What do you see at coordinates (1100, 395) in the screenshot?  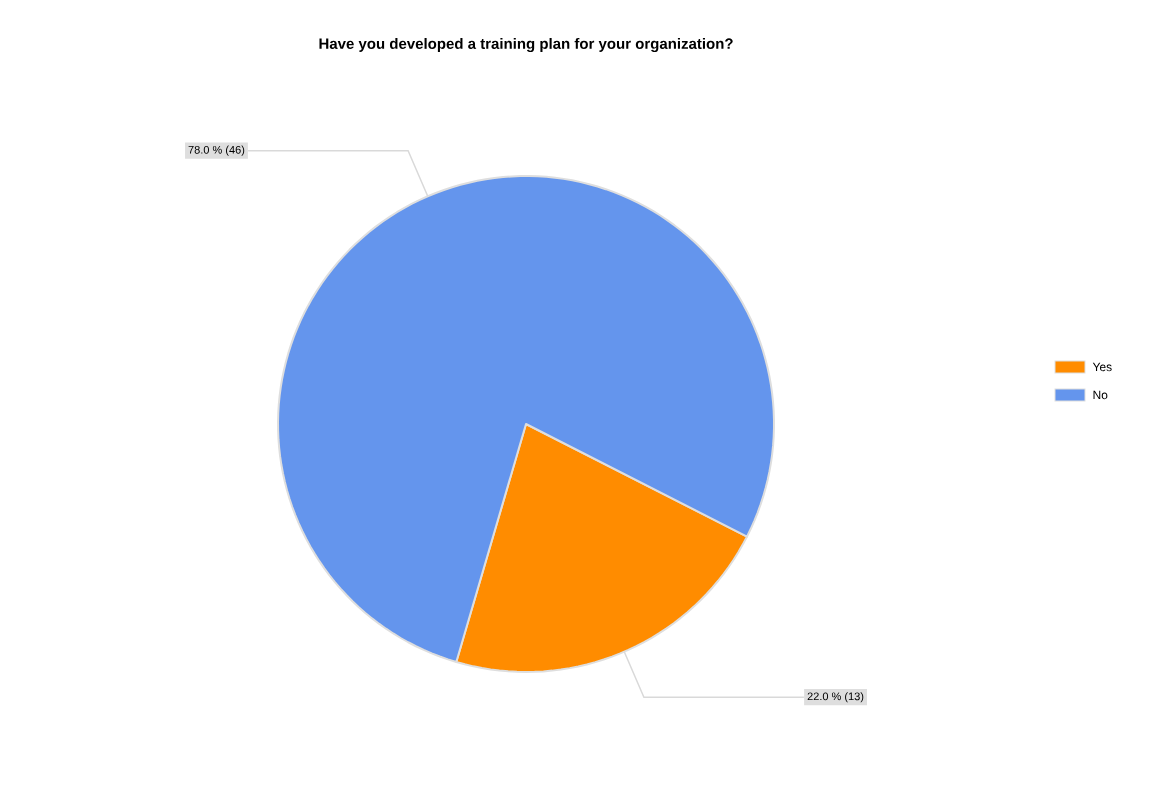 I see `legend-label: No` at bounding box center [1100, 395].